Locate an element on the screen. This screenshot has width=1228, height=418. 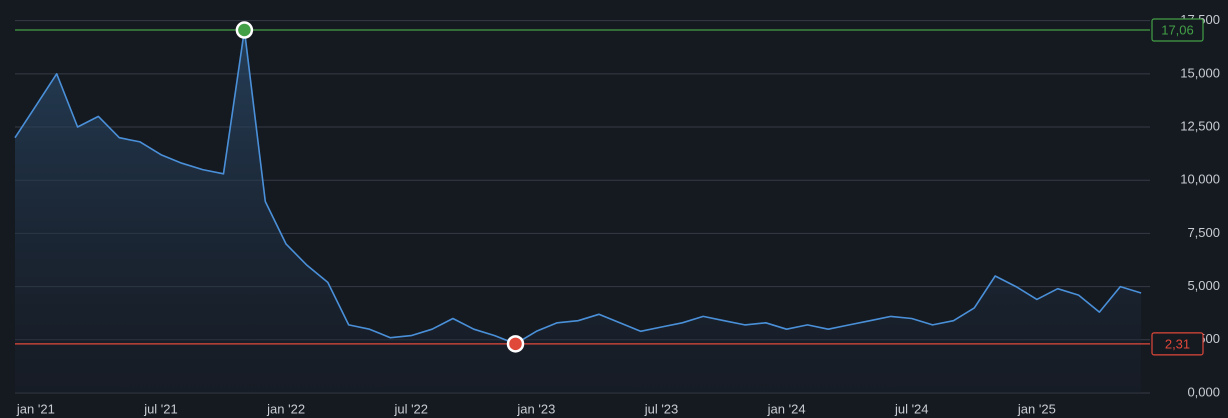
x-tick-label: jan '25 is located at coordinates (1036, 408).